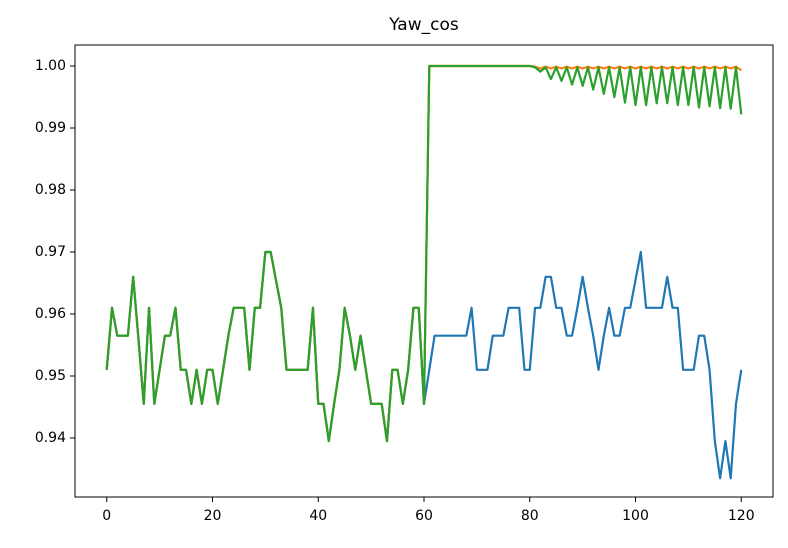  I want to click on x-tick-label: 0, so click(106, 516).